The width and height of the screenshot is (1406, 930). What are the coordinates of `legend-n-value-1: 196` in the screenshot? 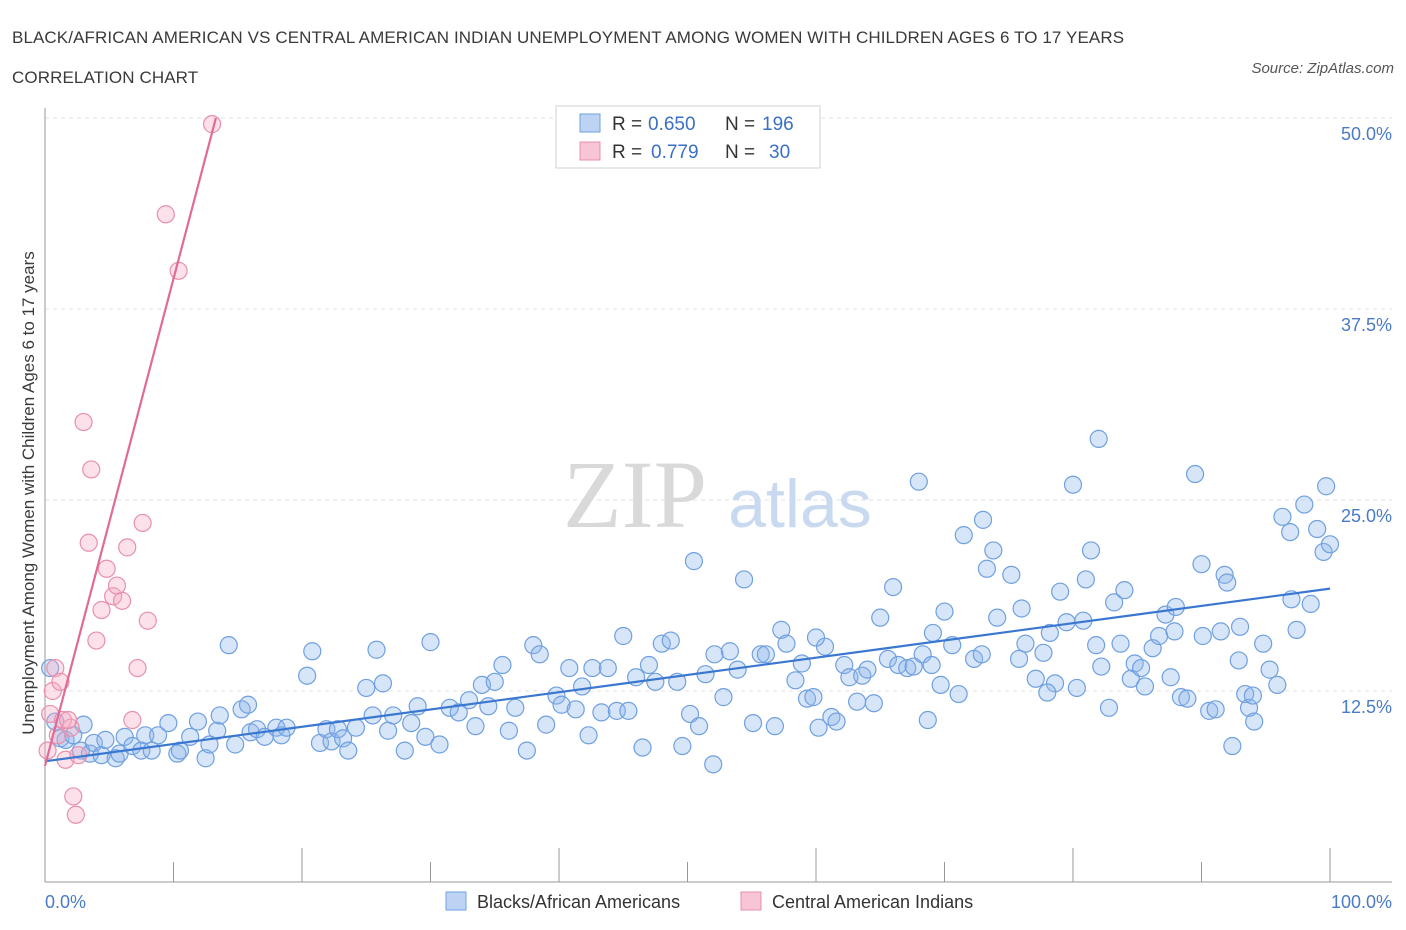 It's located at (778, 124).